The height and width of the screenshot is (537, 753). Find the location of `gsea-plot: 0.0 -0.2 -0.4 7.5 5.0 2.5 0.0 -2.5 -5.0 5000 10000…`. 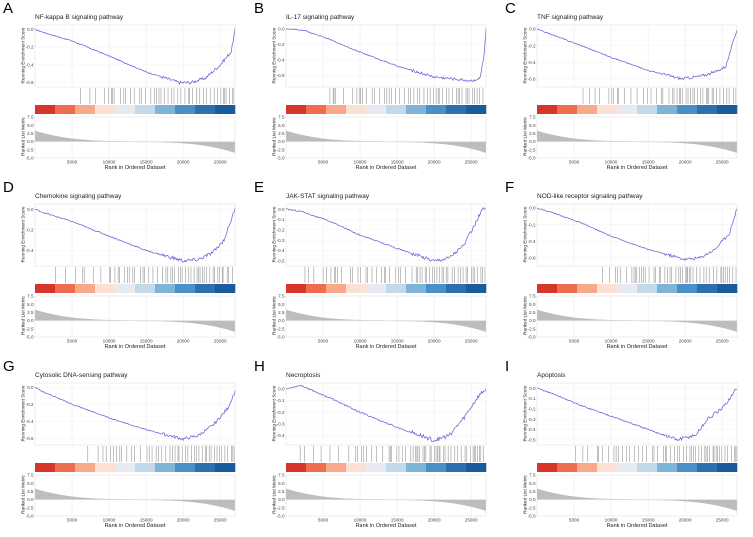

gsea-plot: 0.0 -0.2 -0.4 7.5 5.0 2.5 0.0 -2.5 -5.0 5000 10000… is located at coordinates (131, 273).